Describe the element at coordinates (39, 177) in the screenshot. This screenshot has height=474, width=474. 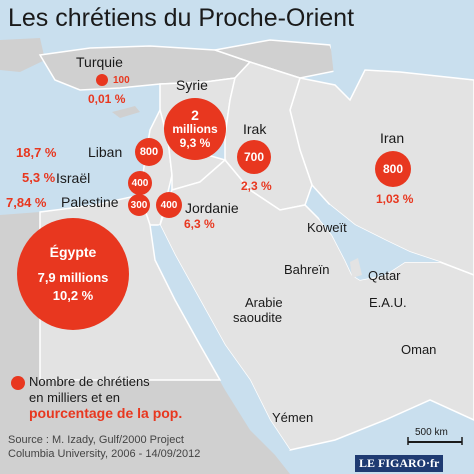
I see `percent-israel: 5,3 %` at that location.